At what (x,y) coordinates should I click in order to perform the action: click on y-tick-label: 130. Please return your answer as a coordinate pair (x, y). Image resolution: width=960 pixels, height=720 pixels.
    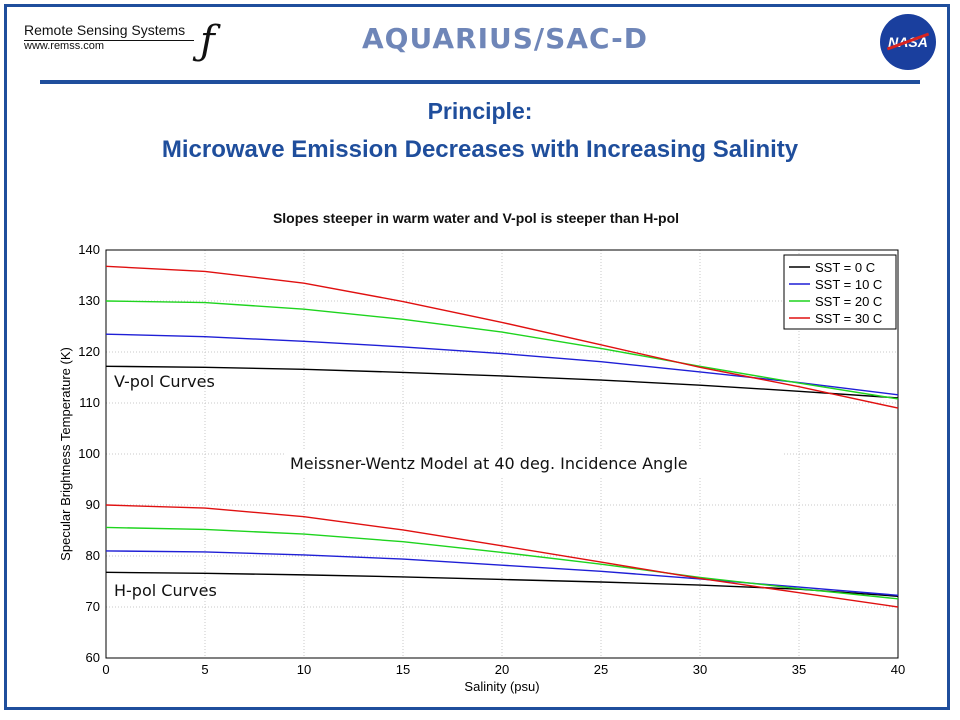
    Looking at the image, I should click on (89, 300).